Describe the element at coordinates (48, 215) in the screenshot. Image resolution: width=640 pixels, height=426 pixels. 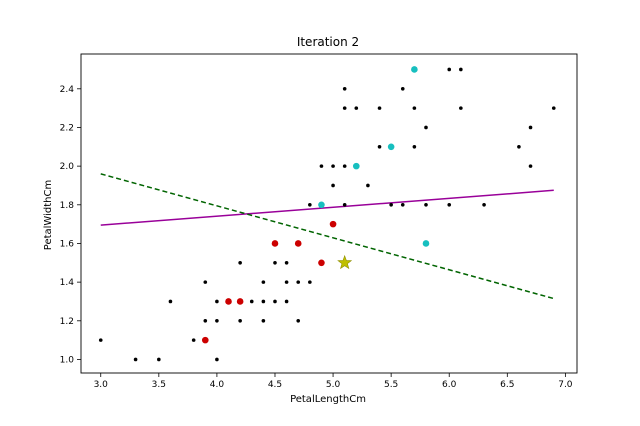
I see `y-axis-label: PetalWidthCm` at that location.